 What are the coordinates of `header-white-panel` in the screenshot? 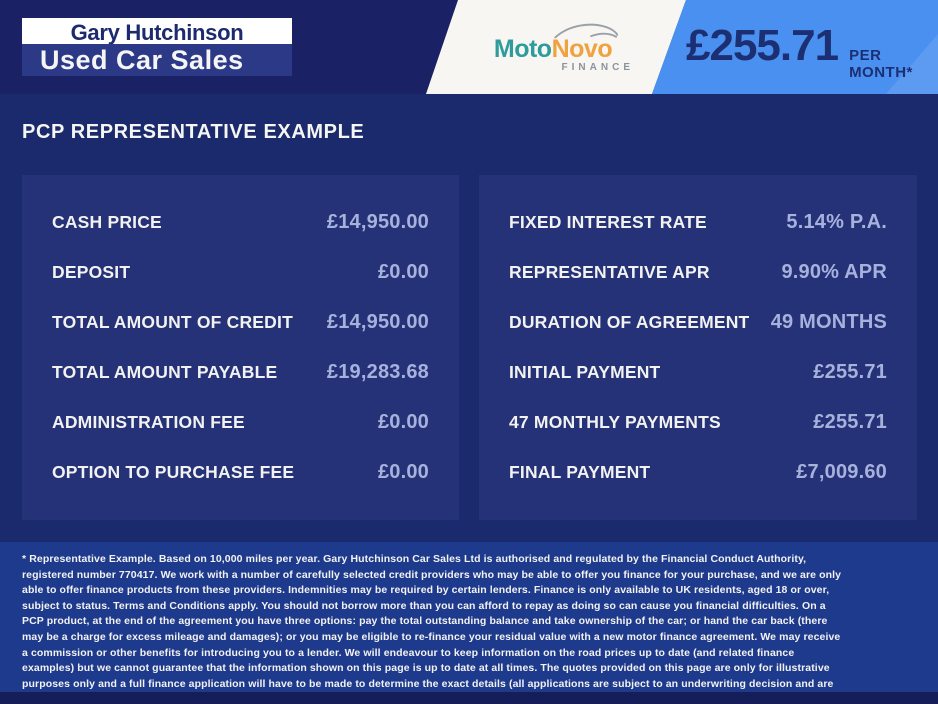 It's located at (556, 47).